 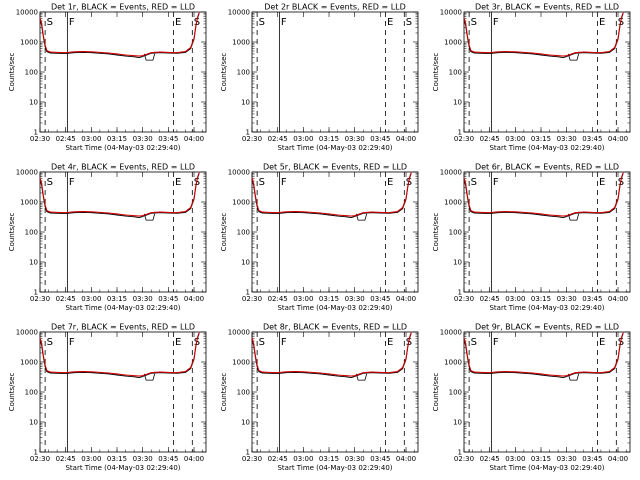 I want to click on panel-title: Det 1r, BLACK = Events, RED = LLD, so click(x=123, y=7).